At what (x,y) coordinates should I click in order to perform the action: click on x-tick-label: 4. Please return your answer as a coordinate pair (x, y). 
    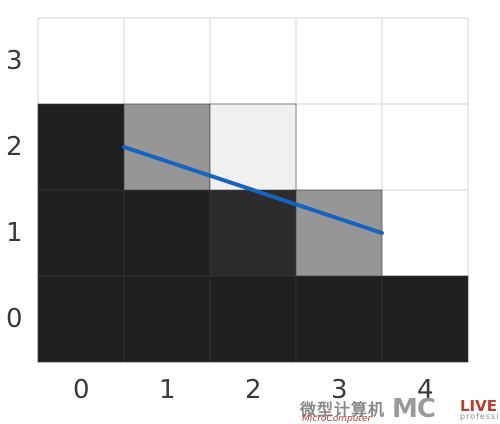
    Looking at the image, I should click on (425, 390).